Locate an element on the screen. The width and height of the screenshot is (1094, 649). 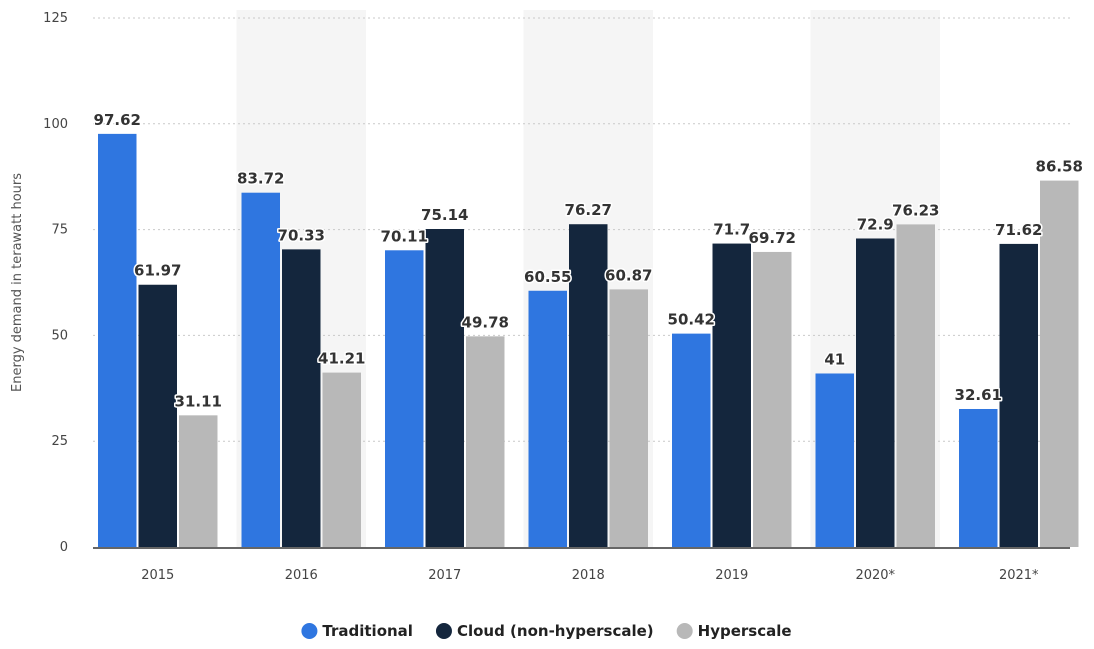
data-label: 31.11 is located at coordinates (198, 401).